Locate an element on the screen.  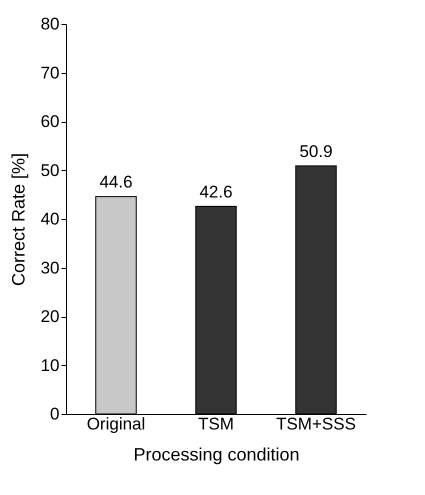
x-tick-label: Original is located at coordinates (116, 424).